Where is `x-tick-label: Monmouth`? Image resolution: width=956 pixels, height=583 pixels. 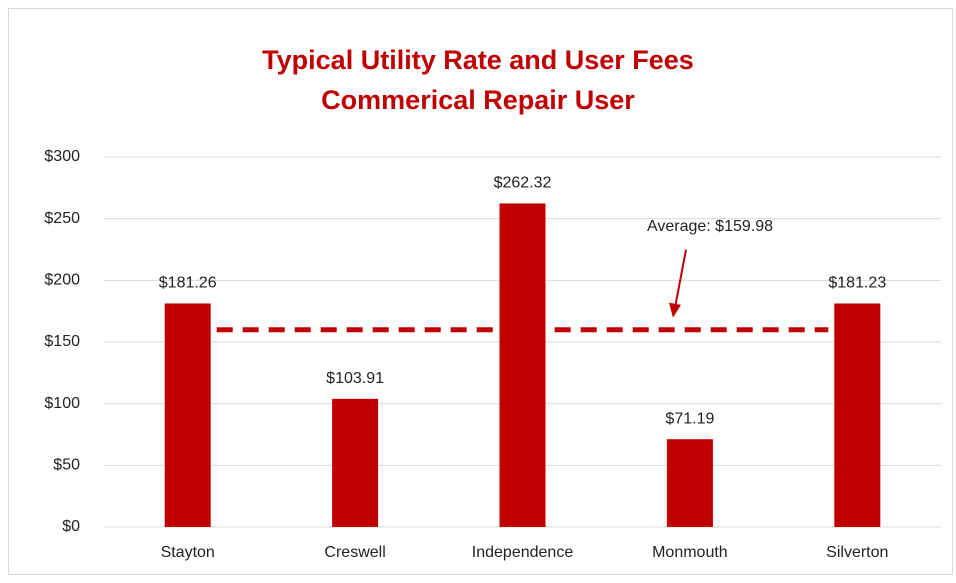 x-tick-label: Monmouth is located at coordinates (690, 552).